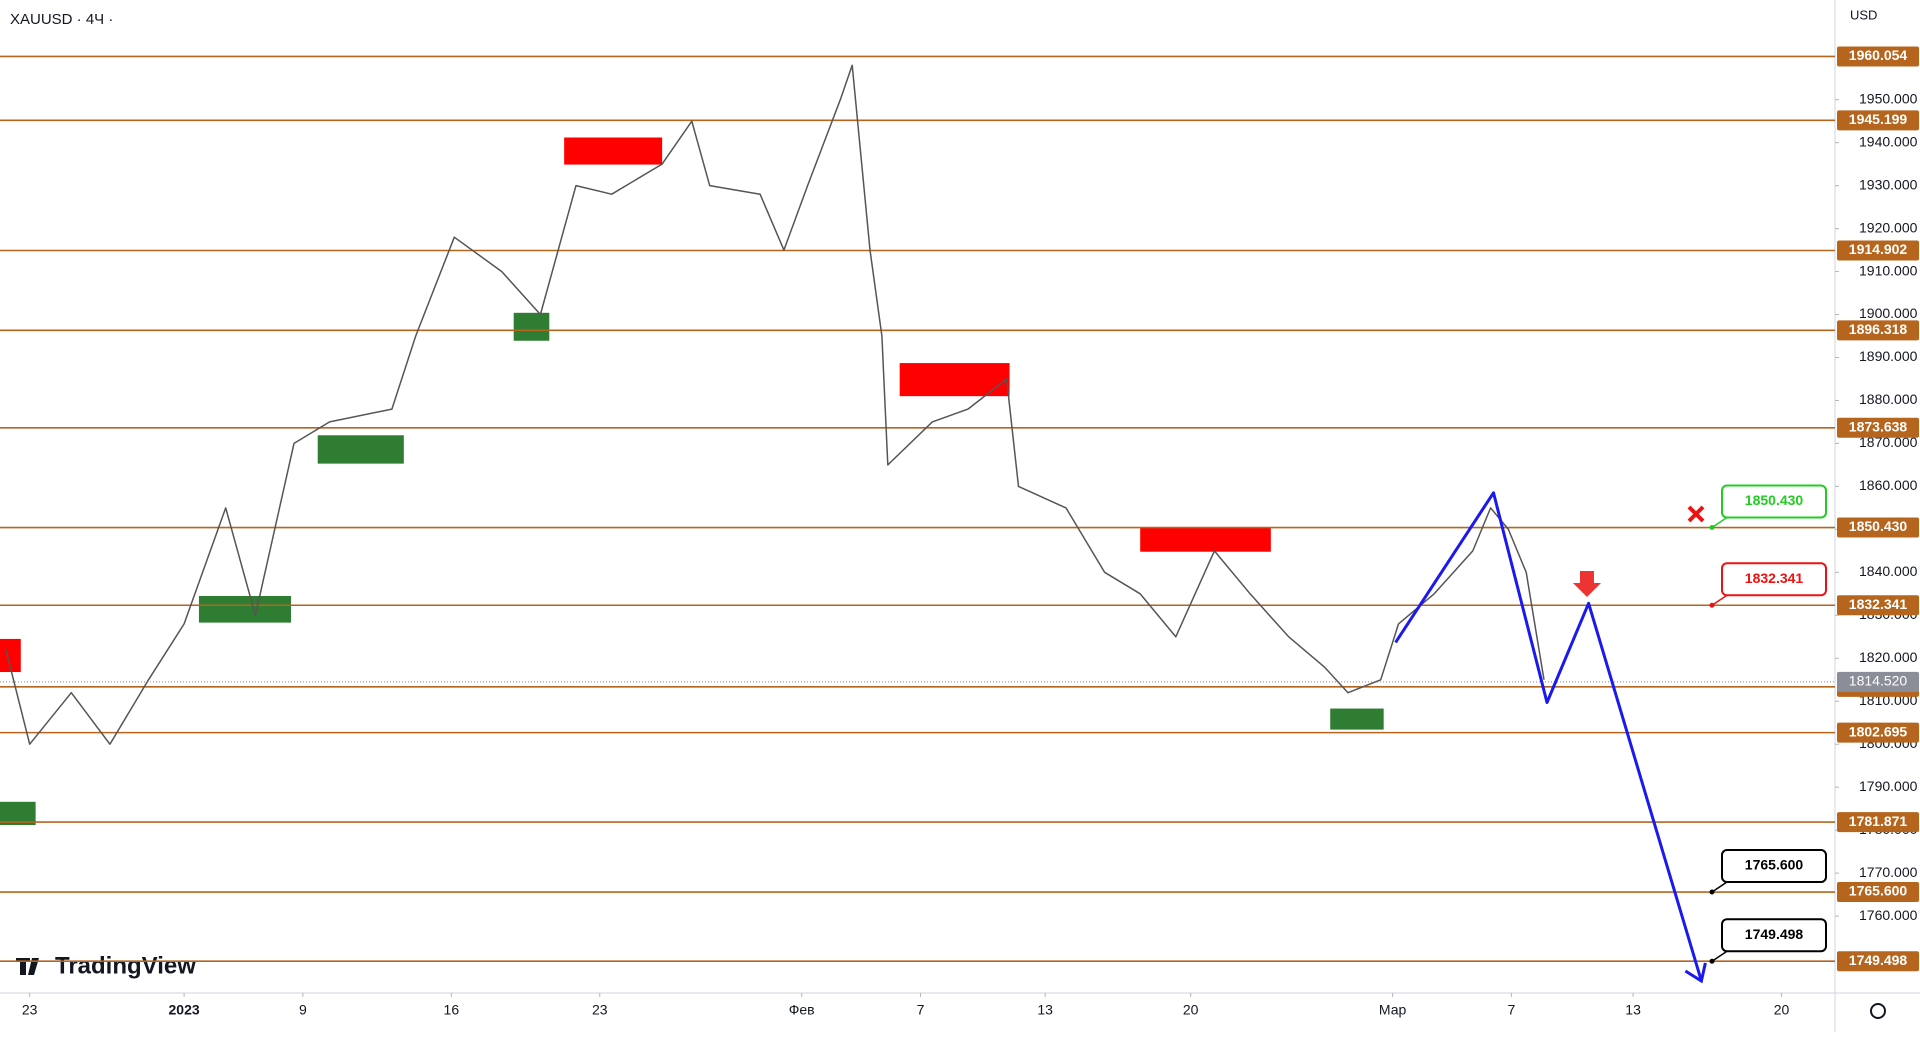  I want to click on level-label: 1749.498, so click(1878, 960).